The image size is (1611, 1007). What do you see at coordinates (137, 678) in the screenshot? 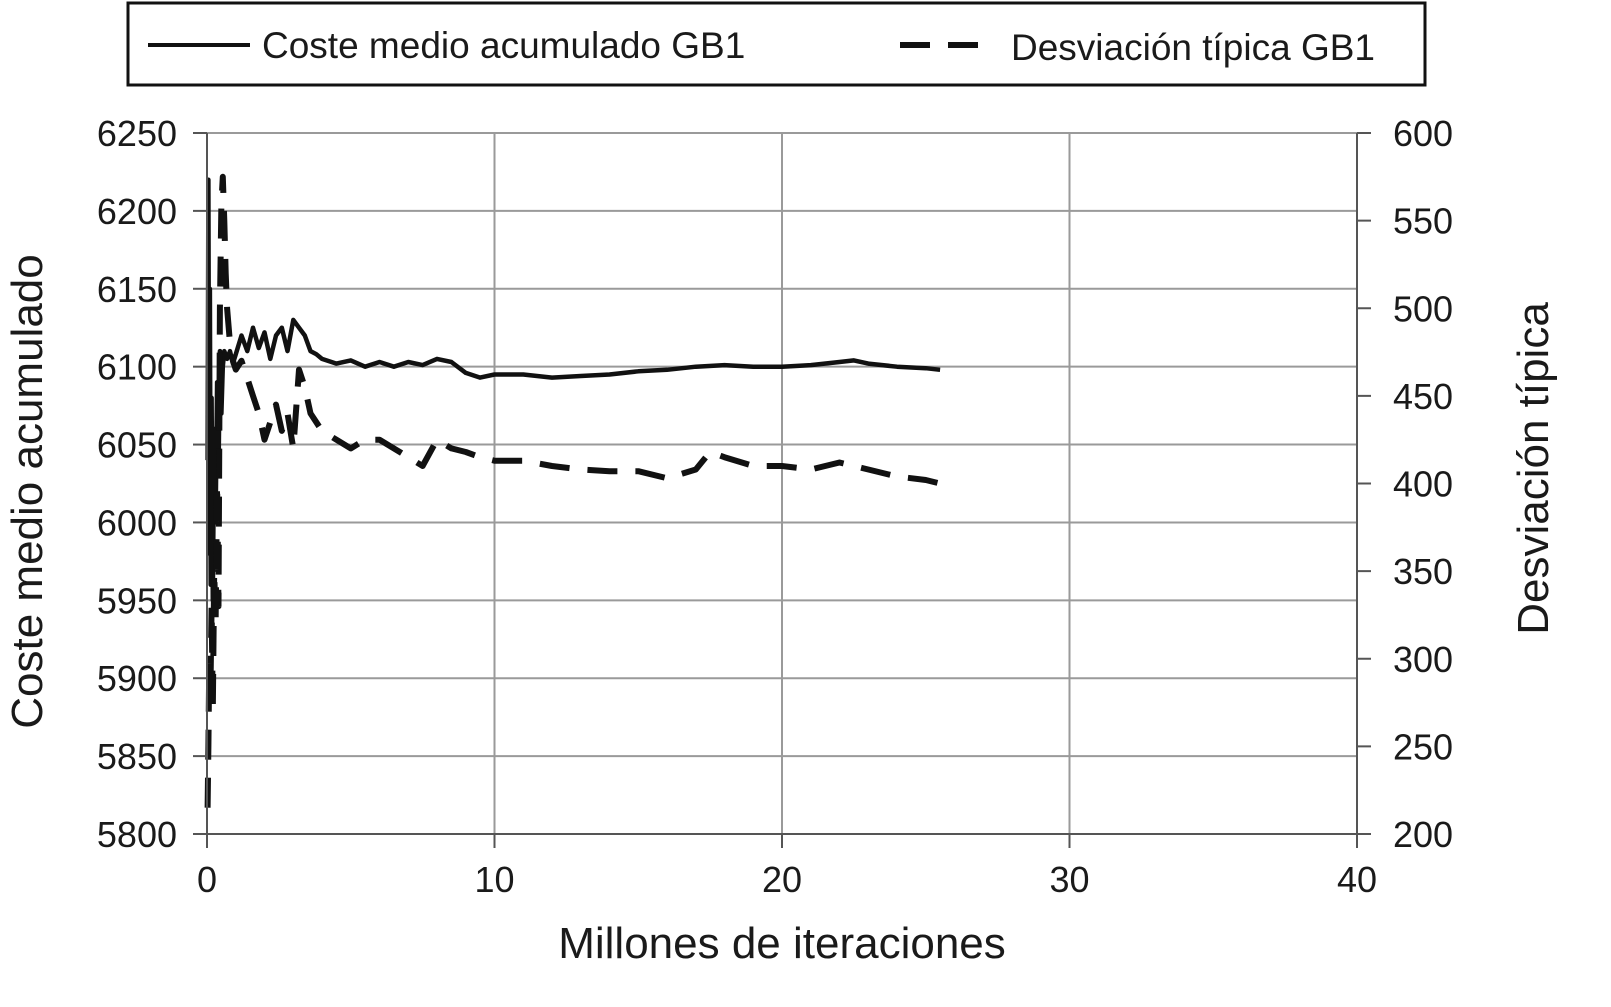
I see `y-tick-label-left: 5900` at bounding box center [137, 678].